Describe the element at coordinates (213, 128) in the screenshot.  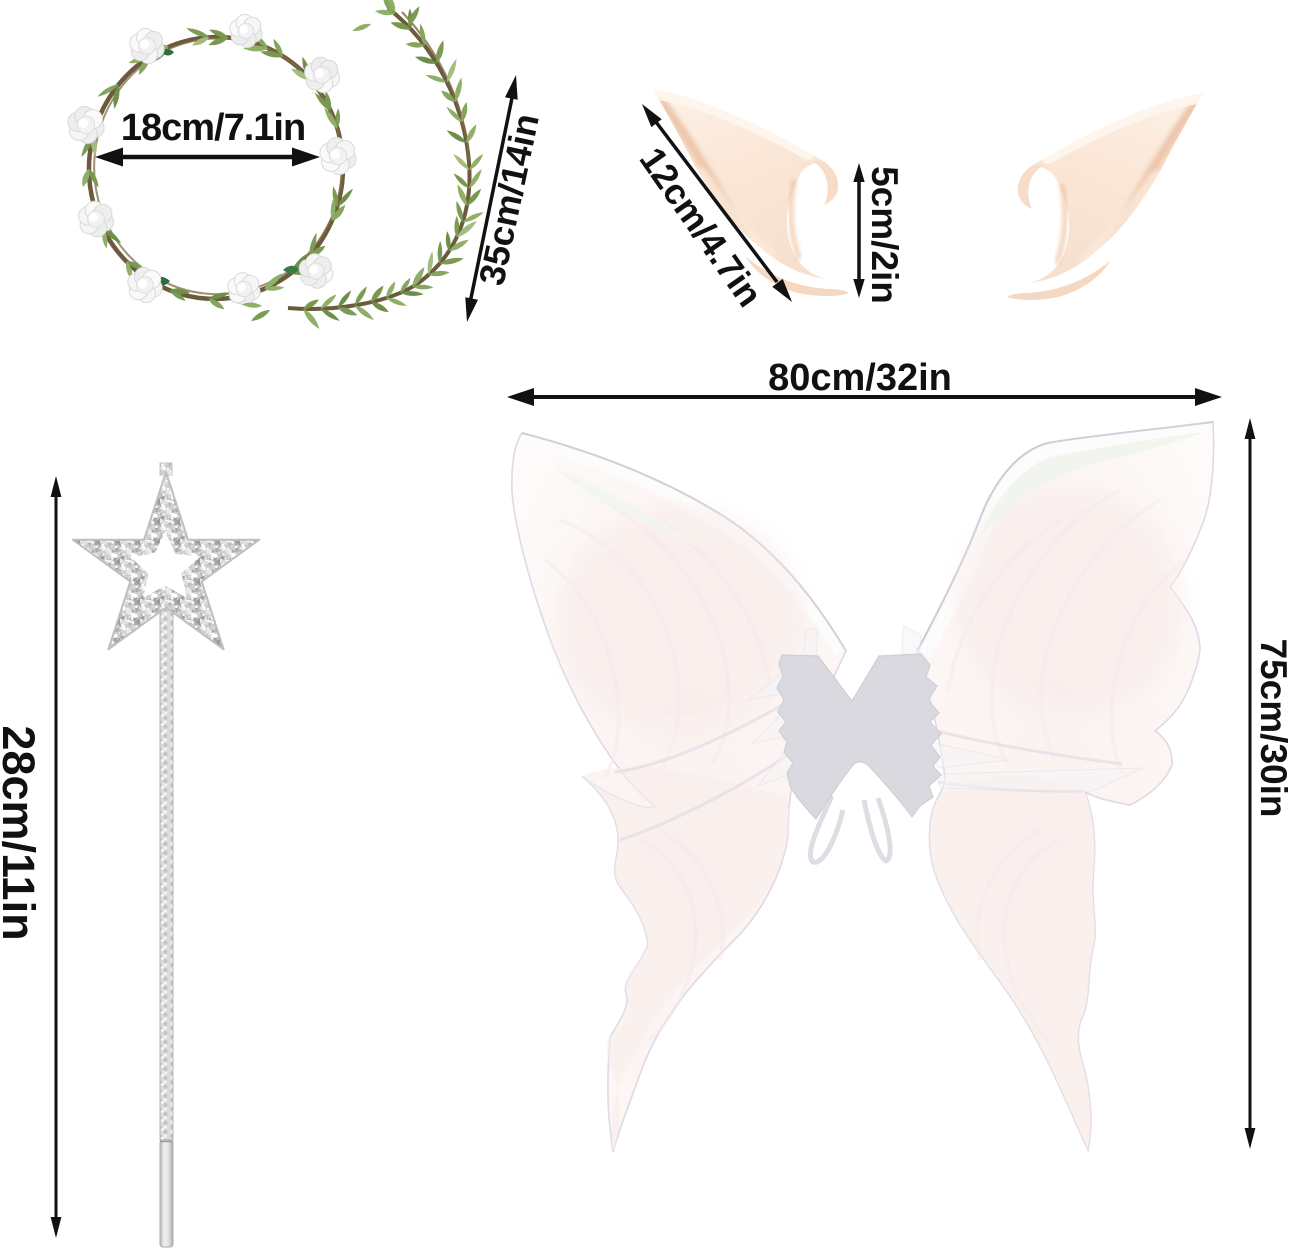
I see `svg-text: 18cm/7.1in` at that location.